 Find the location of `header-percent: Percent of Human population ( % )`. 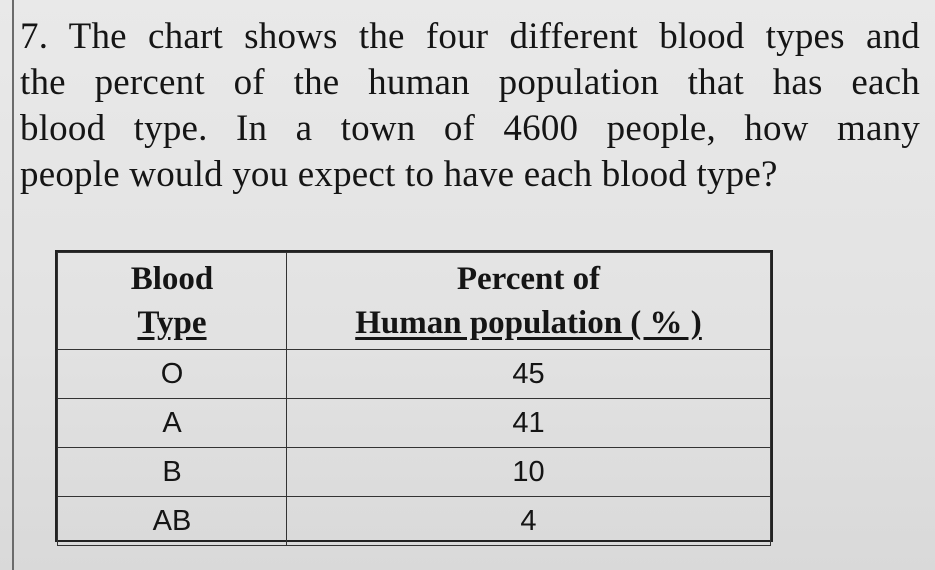

header-percent: Percent of Human population ( % ) is located at coordinates (528, 301).